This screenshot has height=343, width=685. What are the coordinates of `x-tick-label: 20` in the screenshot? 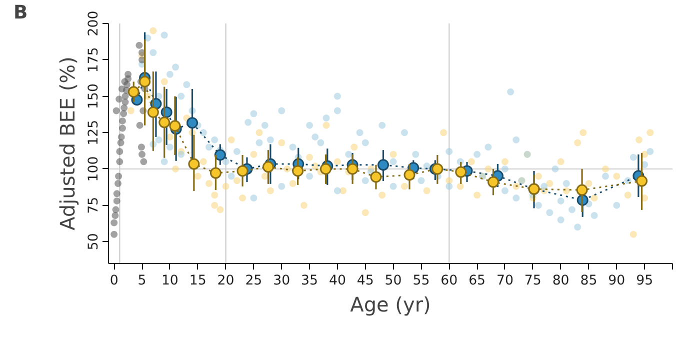 It's located at (225, 281).